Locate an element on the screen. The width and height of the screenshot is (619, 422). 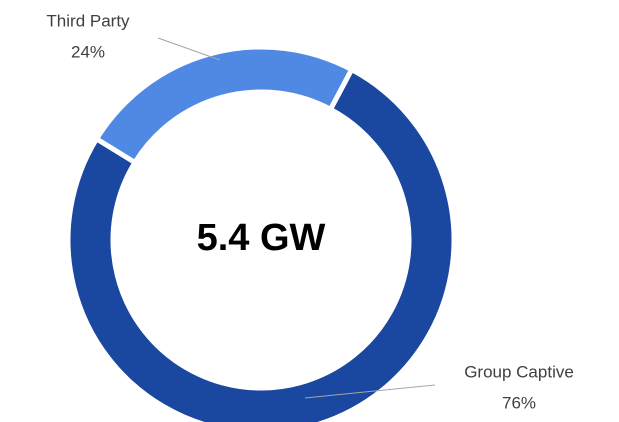
category-label: Third Party is located at coordinates (88, 20).